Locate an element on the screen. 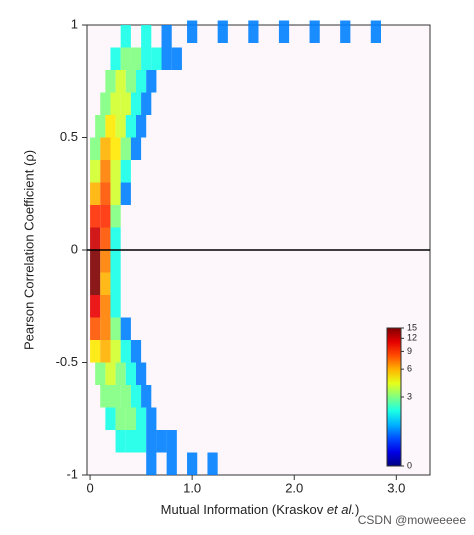  x-label-part: et al. is located at coordinates (341, 509).